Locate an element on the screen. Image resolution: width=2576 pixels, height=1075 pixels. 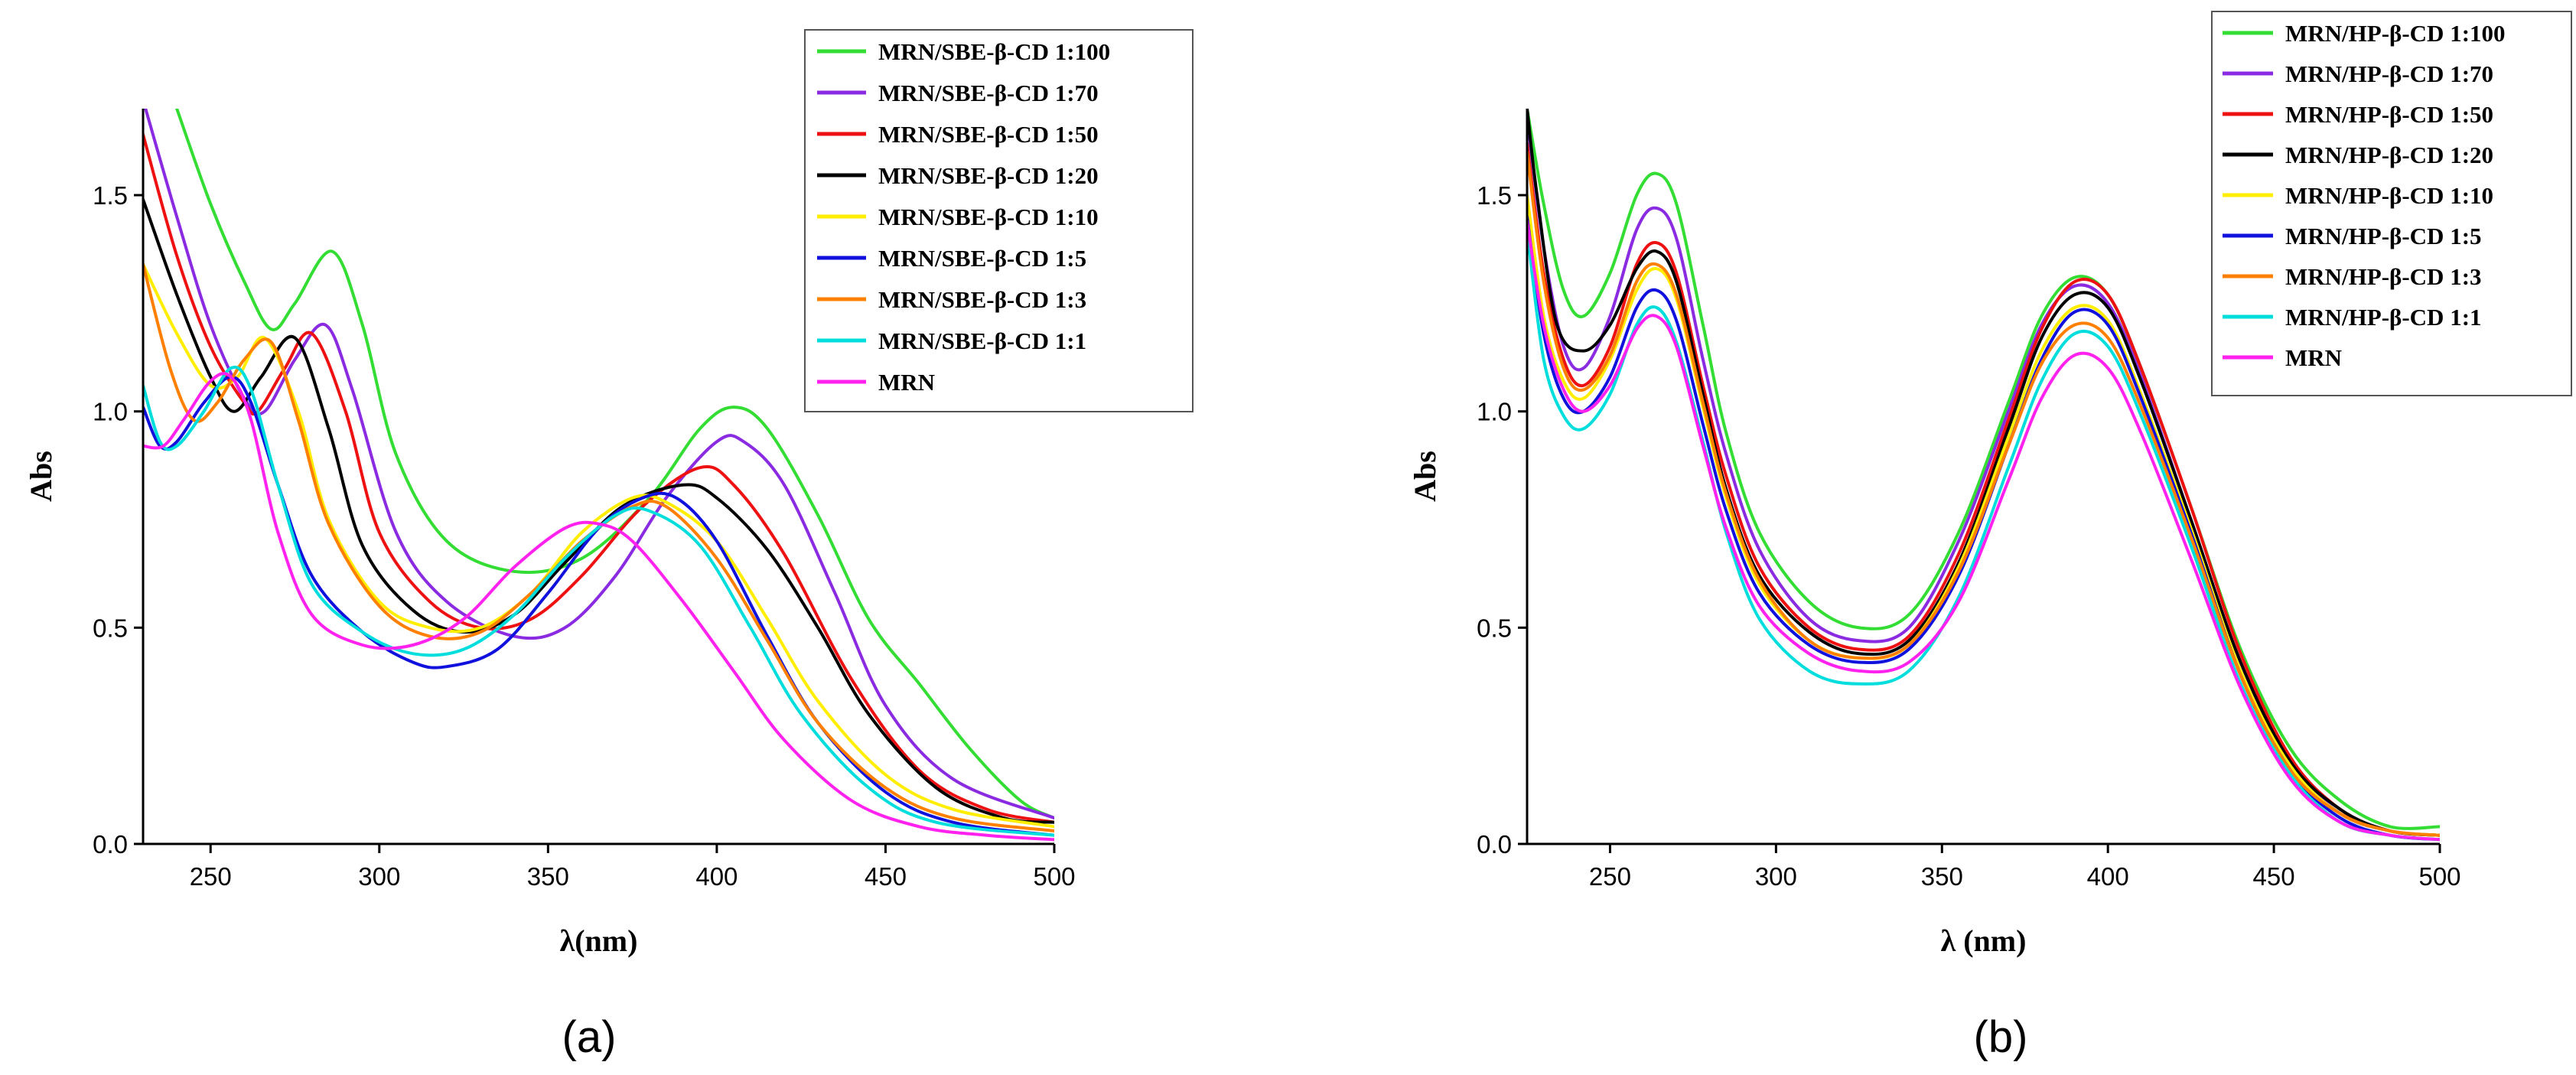
legend-entry: MRN/SBE-β-CD 1:50 is located at coordinates (989, 134).